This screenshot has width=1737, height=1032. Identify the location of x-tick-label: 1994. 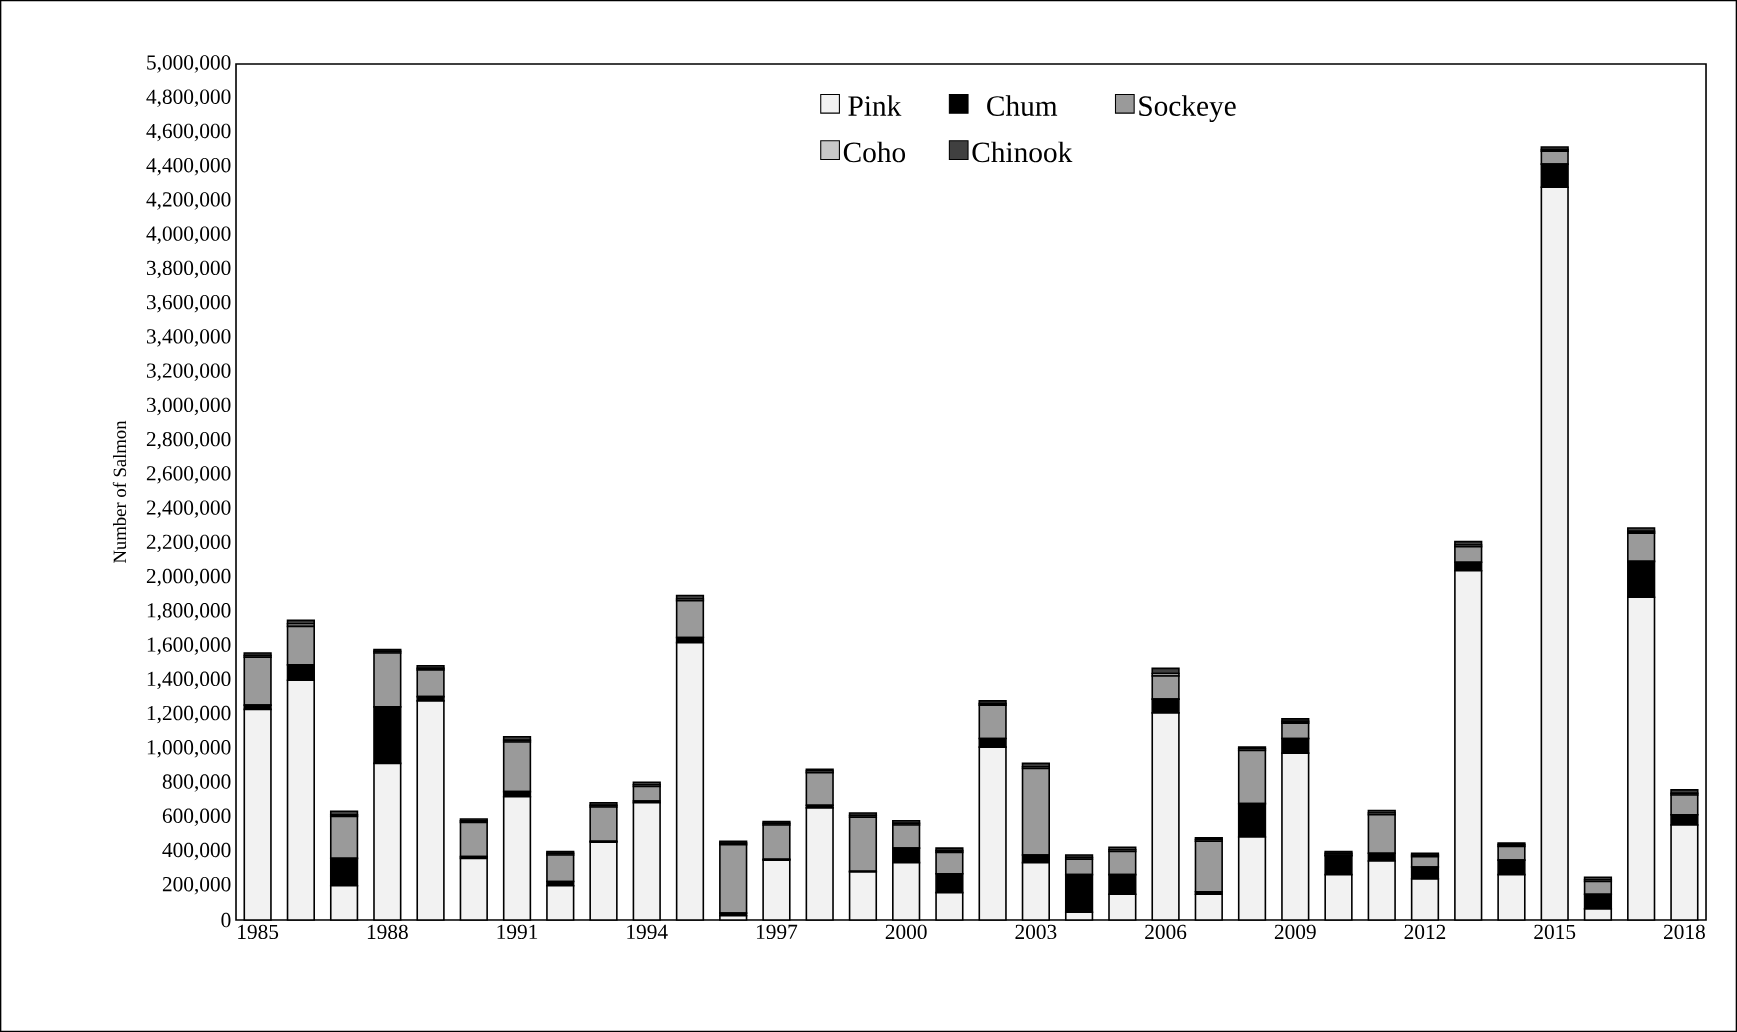
(647, 932).